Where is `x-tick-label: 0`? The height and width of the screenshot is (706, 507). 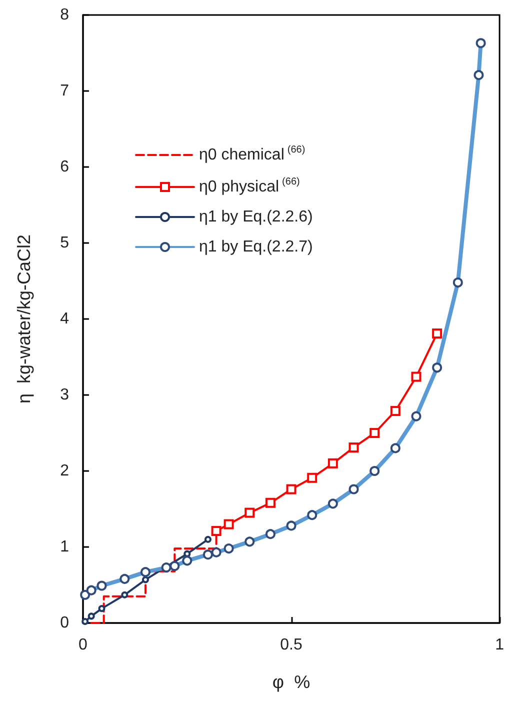
x-tick-label: 0 is located at coordinates (83, 645).